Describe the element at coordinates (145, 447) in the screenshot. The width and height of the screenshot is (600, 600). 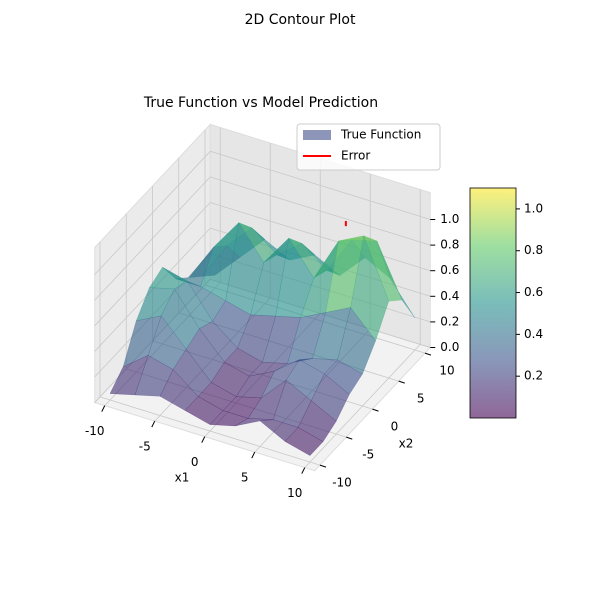
I see `x-tick-label: -5` at that location.